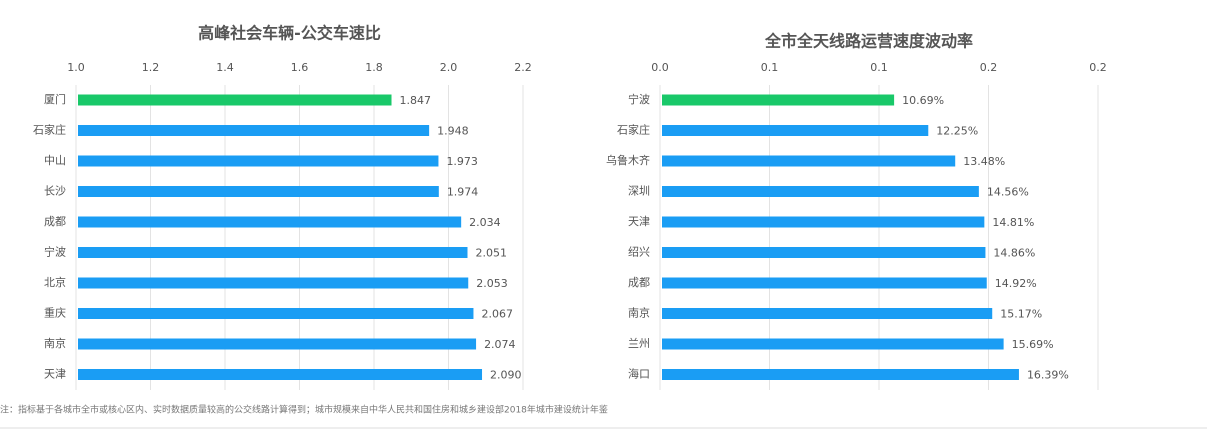  I want to click on x-tick-label: 1.8, so click(374, 67).